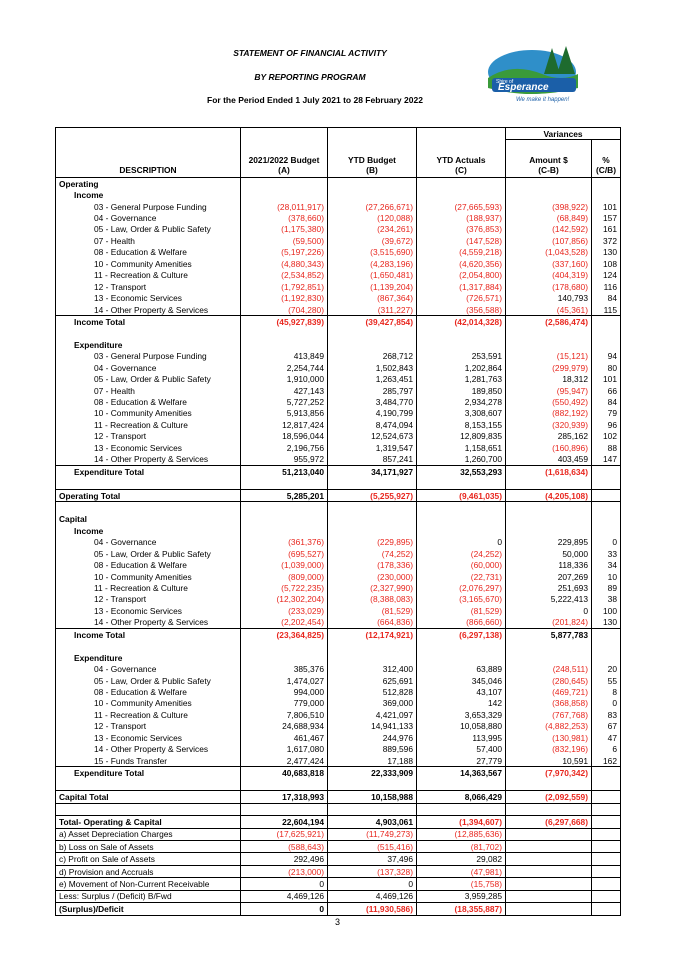 The width and height of the screenshot is (675, 955). What do you see at coordinates (284, 459) in the screenshot?
I see `value-cell: 955,972` at bounding box center [284, 459].